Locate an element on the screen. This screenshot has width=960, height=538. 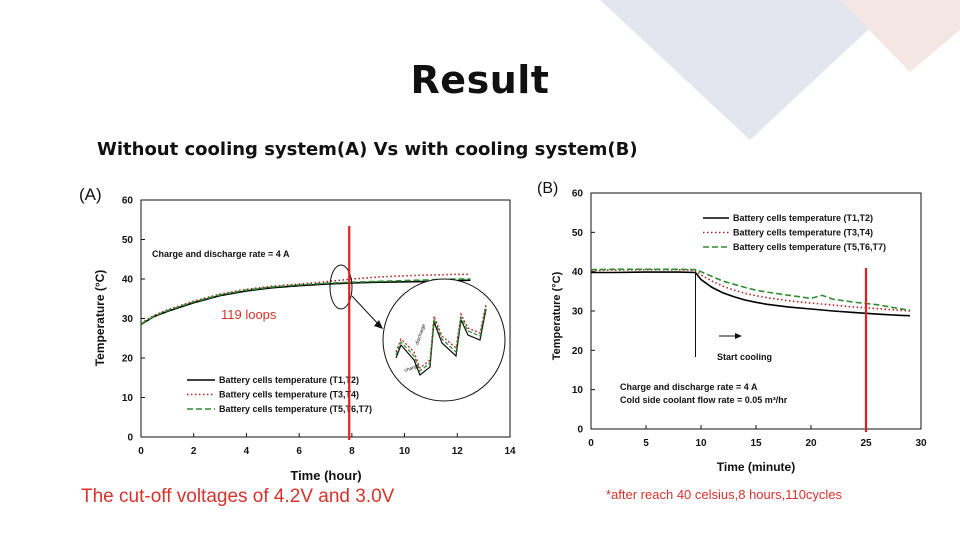
x-tick-label: 30 is located at coordinates (921, 443).